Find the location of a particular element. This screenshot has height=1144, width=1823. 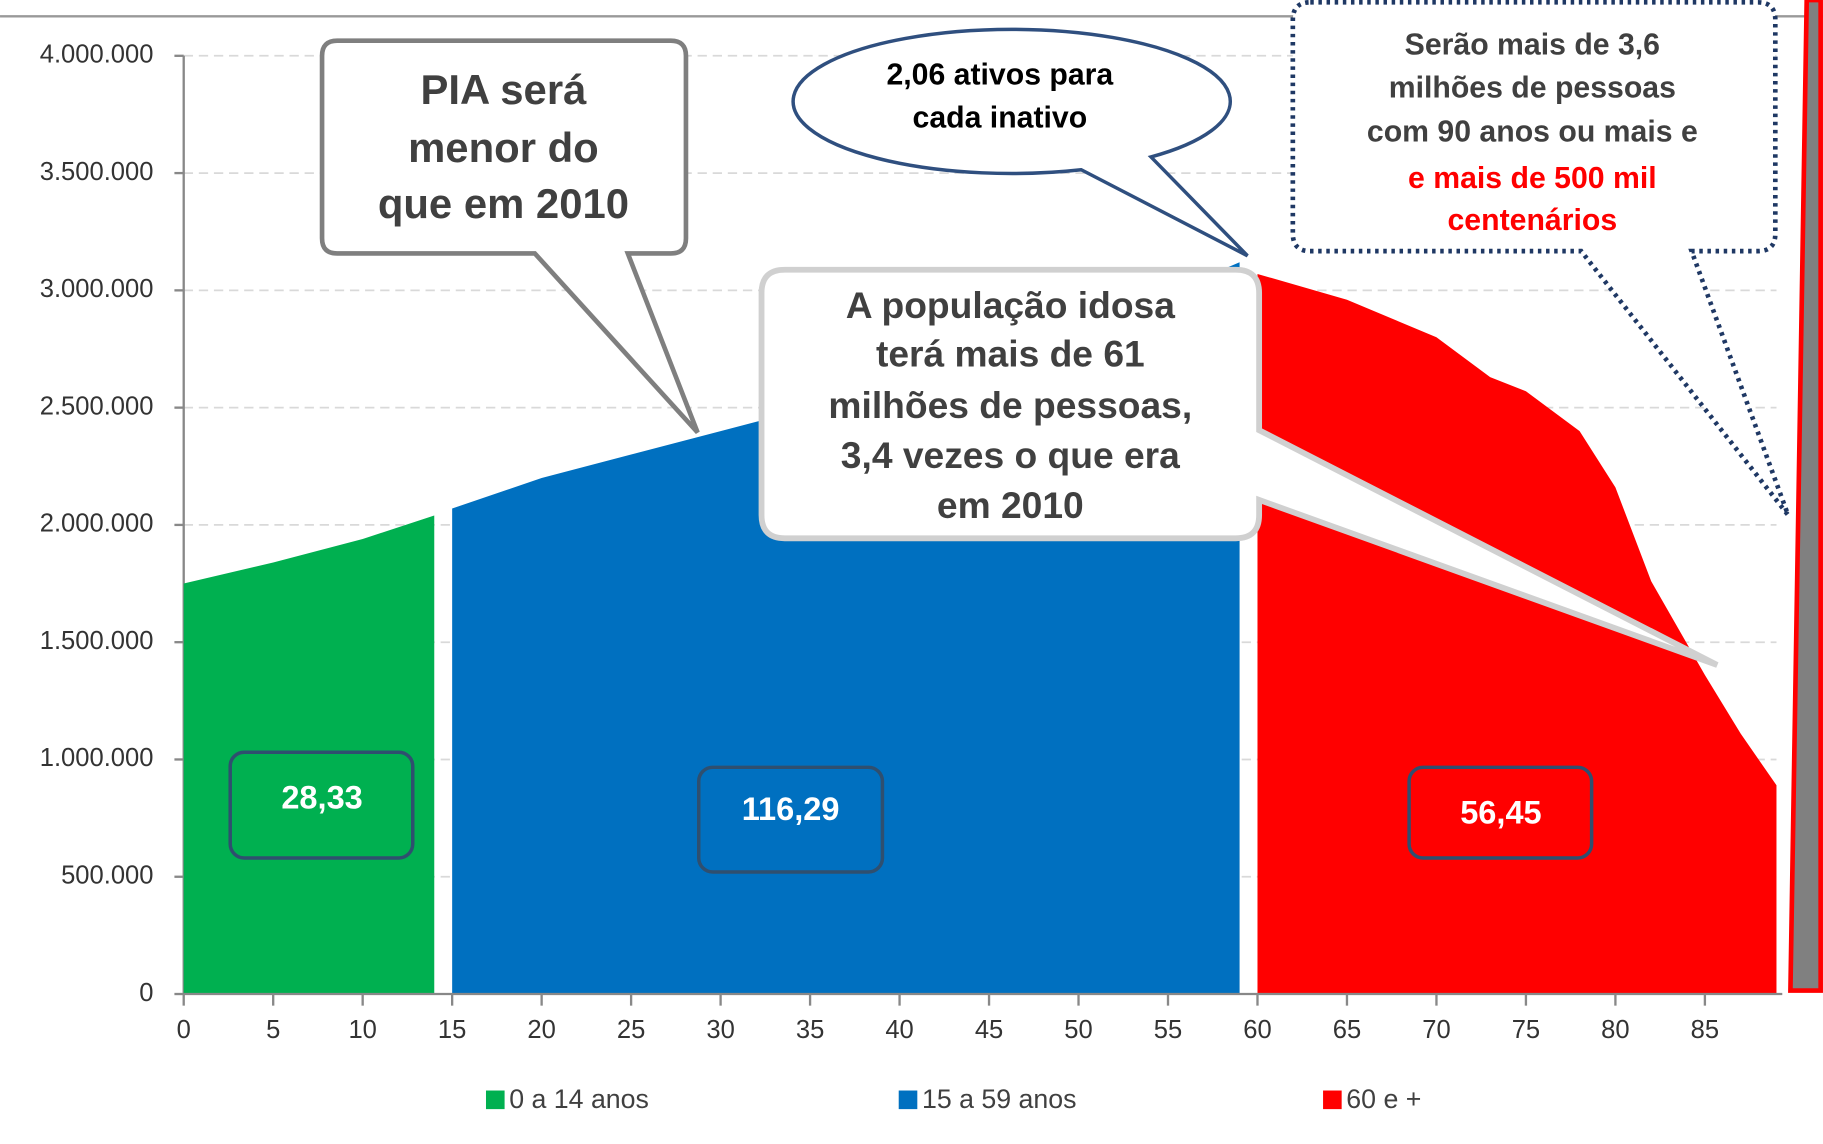

callout-text: A população idosa is located at coordinates (1011, 305).